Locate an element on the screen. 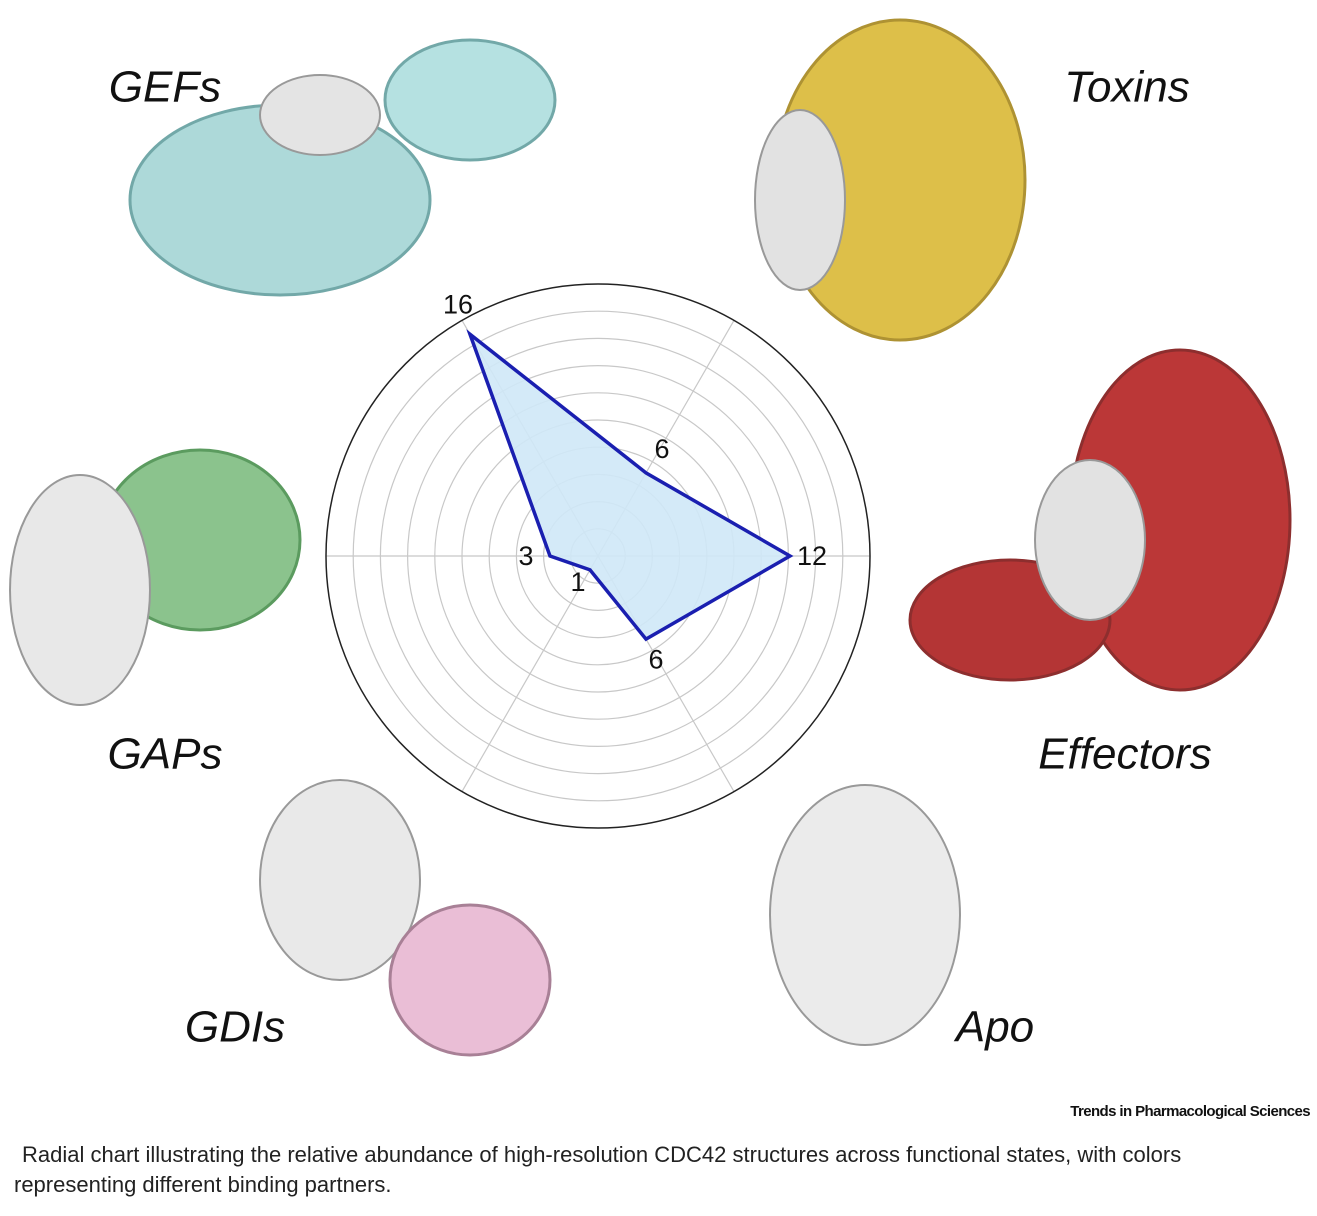 This screenshot has height=1216, width=1317. spoke is located at coordinates (530, 673).